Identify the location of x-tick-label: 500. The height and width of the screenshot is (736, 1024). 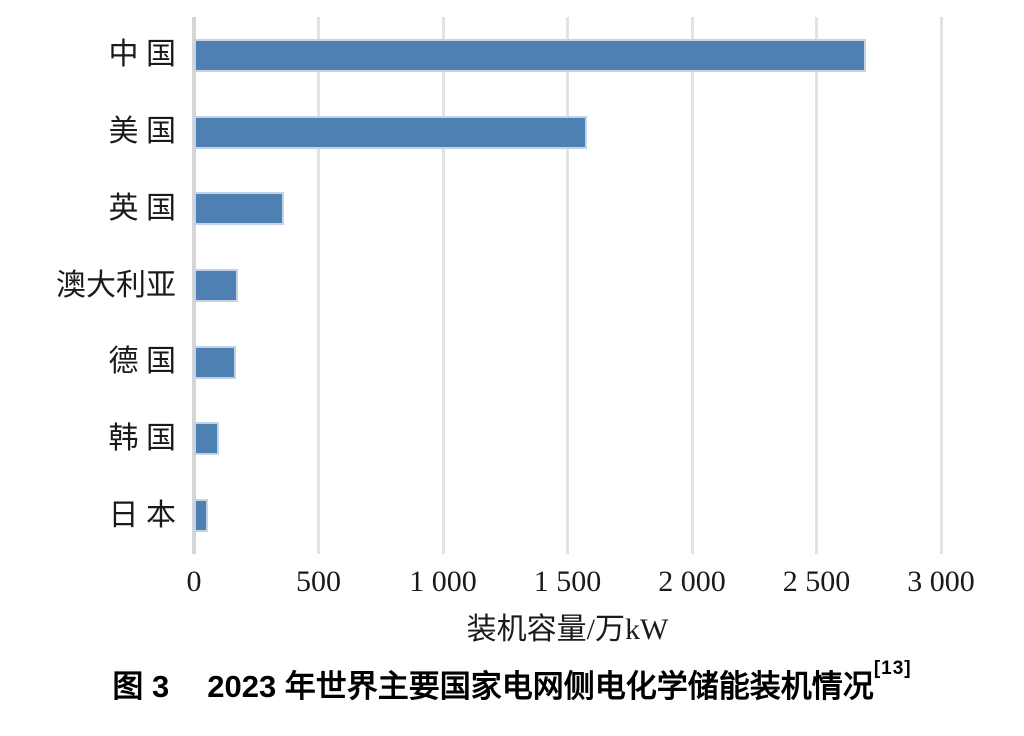
(318, 581).